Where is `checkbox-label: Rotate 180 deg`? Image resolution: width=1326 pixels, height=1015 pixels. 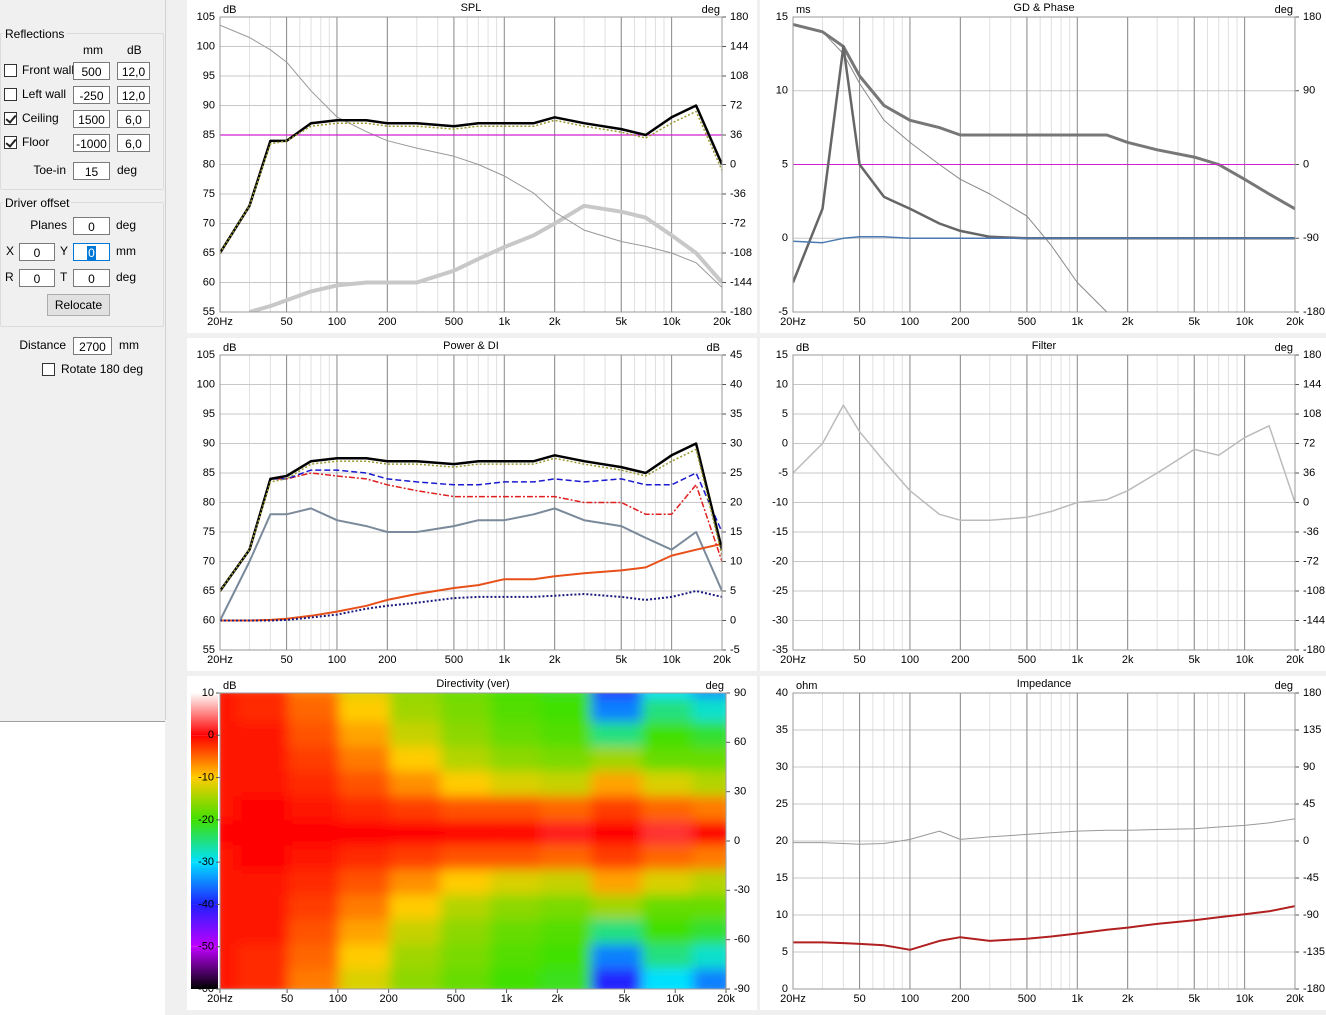 checkbox-label: Rotate 180 deg is located at coordinates (102, 369).